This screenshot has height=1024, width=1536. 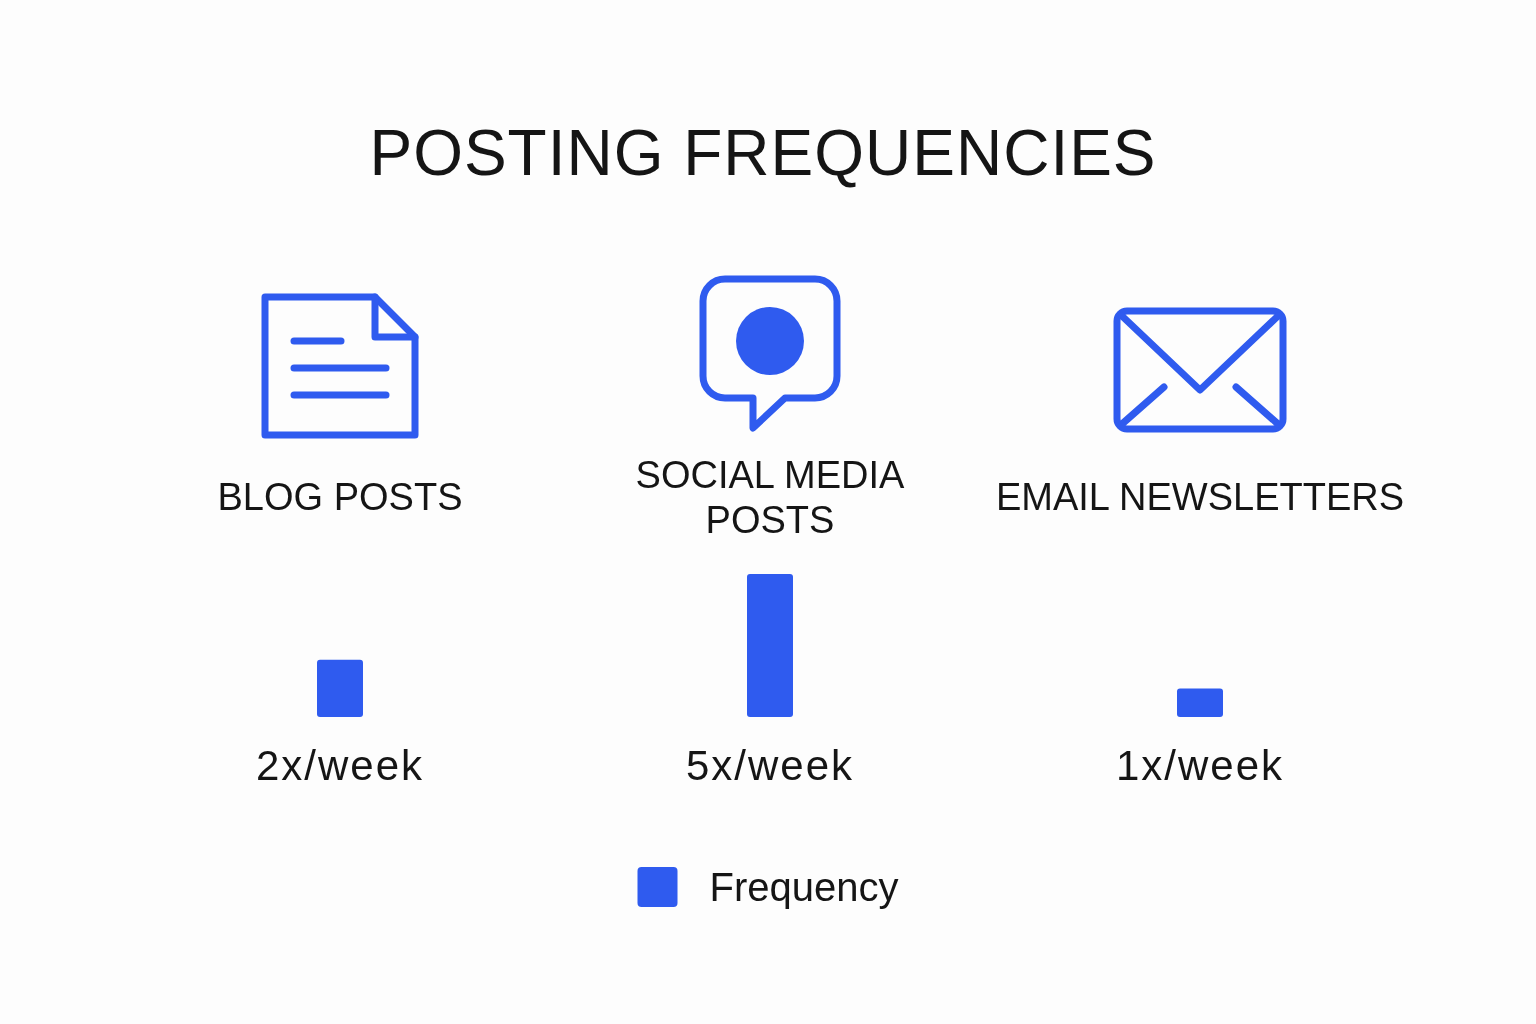 I want to click on x-tick-label: EMAIL NEWSLETTERS, so click(x=1200, y=497).